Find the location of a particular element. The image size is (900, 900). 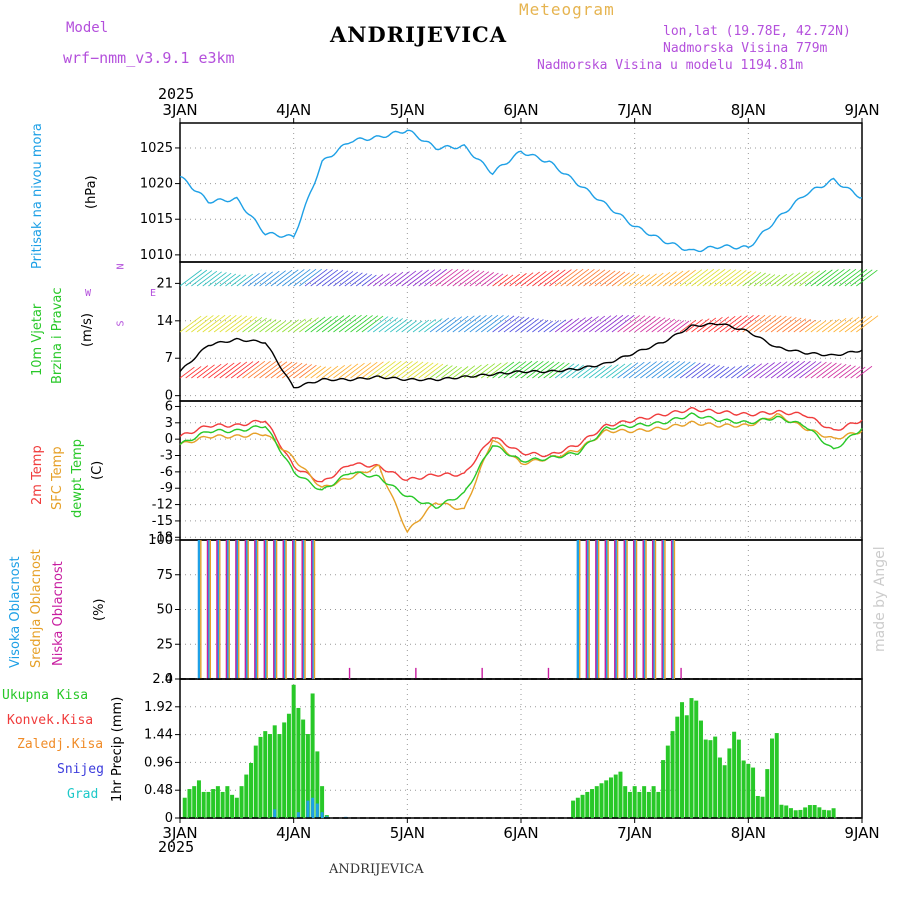

y-tick-label: 0.48 is located at coordinates (158, 790).